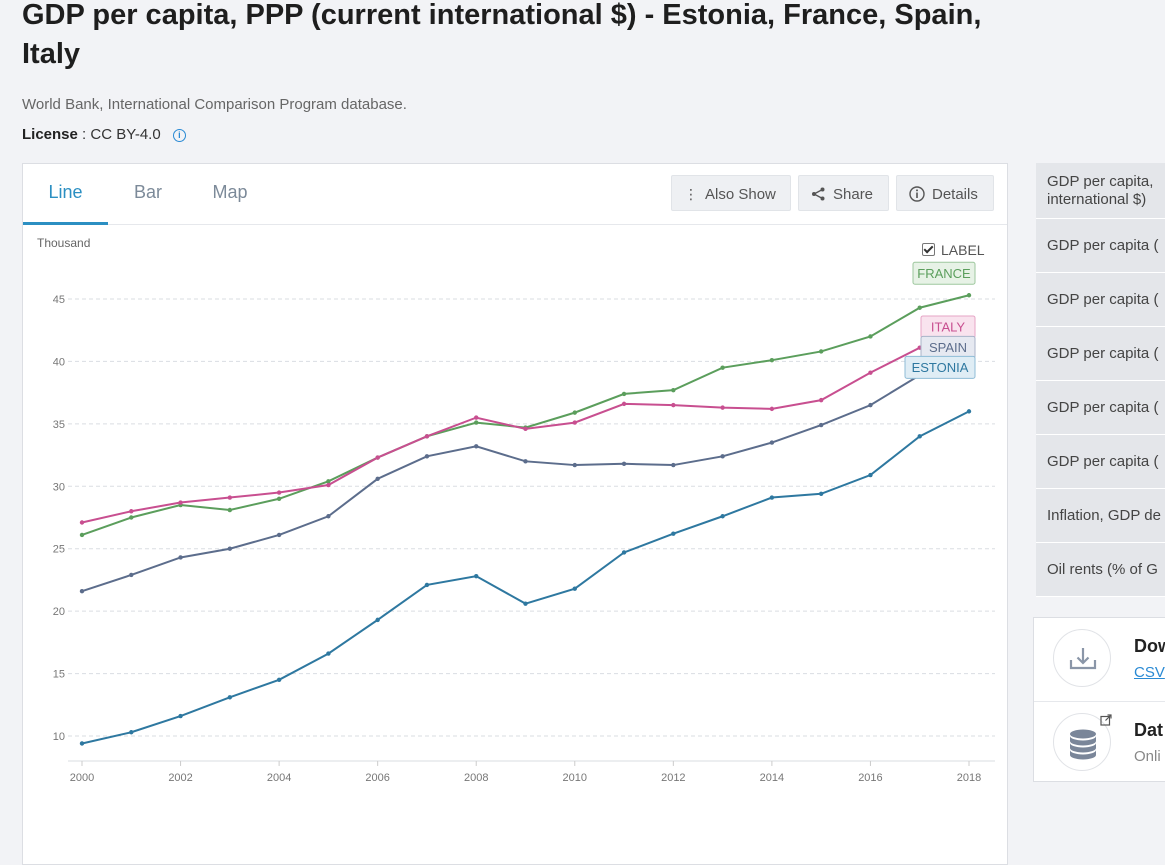 The width and height of the screenshot is (1165, 865). Describe the element at coordinates (948, 347) in the screenshot. I see `series-label-spain: SPAIN` at that location.